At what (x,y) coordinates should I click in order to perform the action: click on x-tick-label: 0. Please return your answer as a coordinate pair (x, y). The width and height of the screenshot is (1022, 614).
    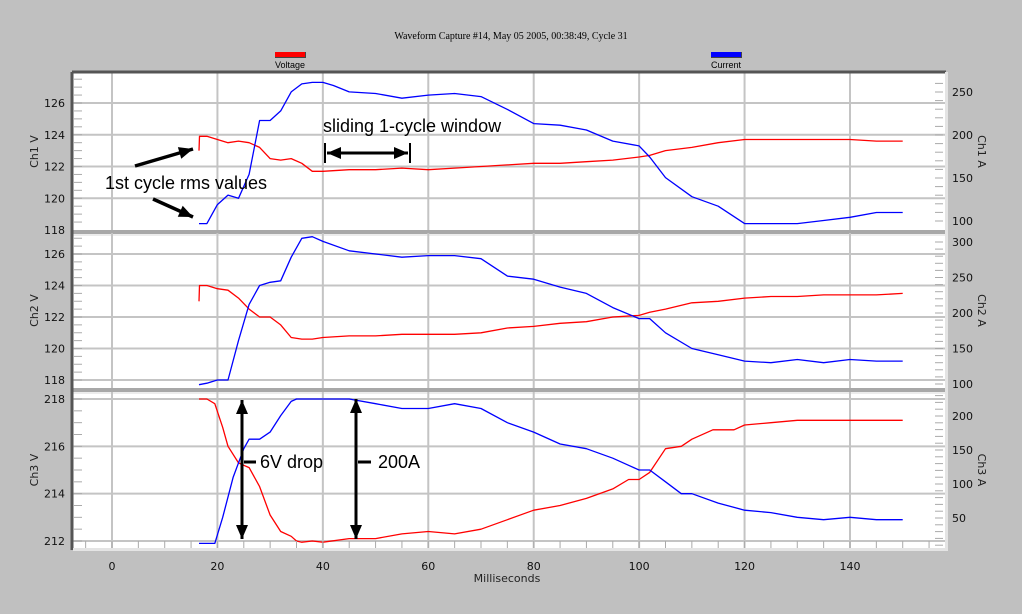
    Looking at the image, I should click on (112, 566).